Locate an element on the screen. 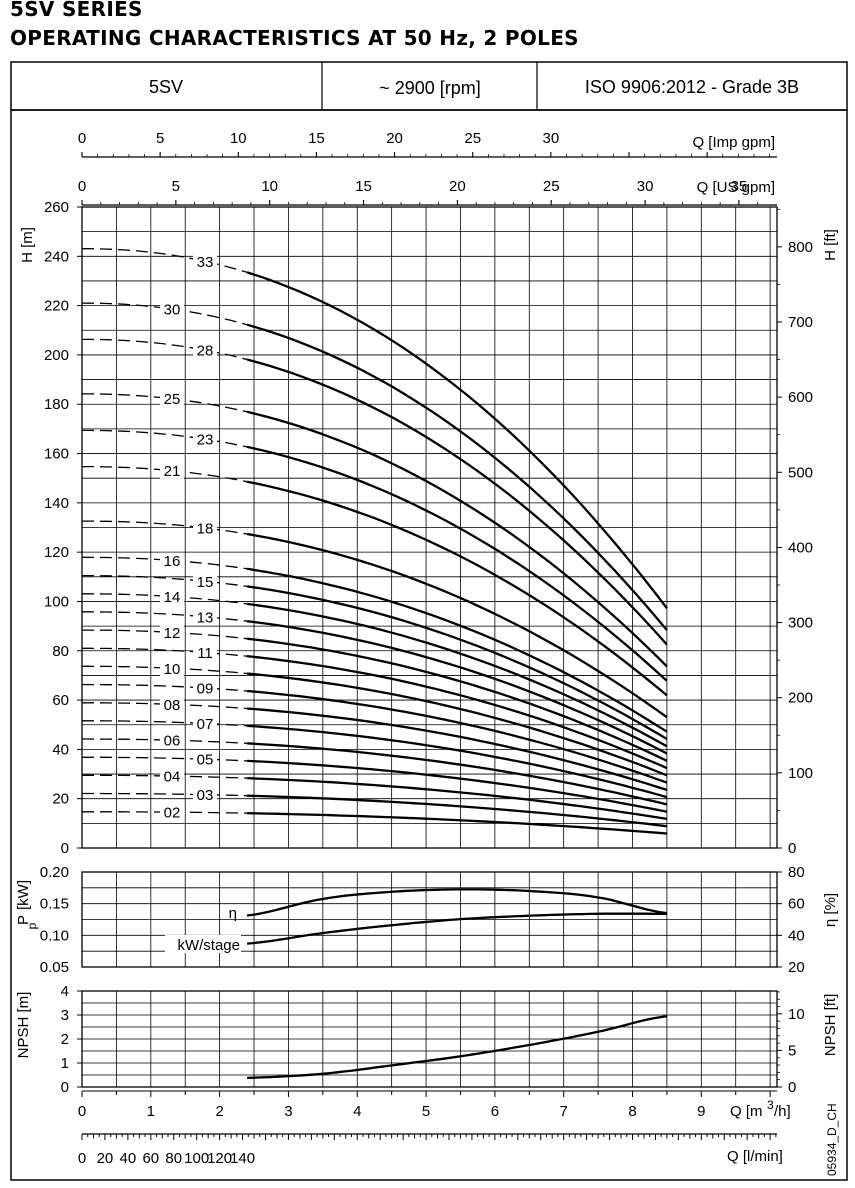 The width and height of the screenshot is (855, 1188). head-curve-12-stages is located at coordinates (457, 699).